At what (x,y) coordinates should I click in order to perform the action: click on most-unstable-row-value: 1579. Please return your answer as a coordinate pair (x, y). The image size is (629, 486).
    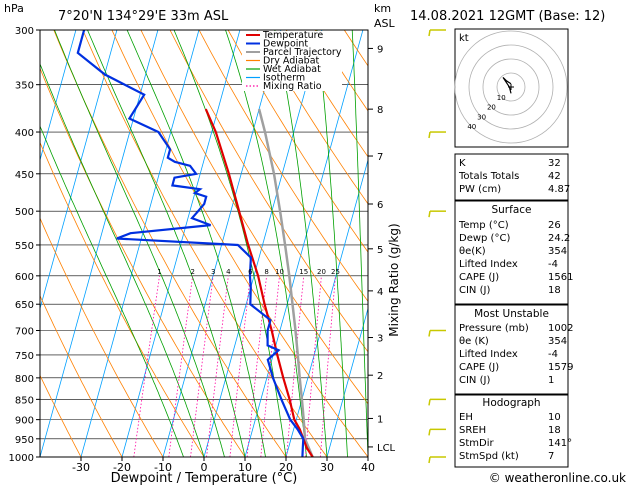
    Looking at the image, I should click on (560, 367).